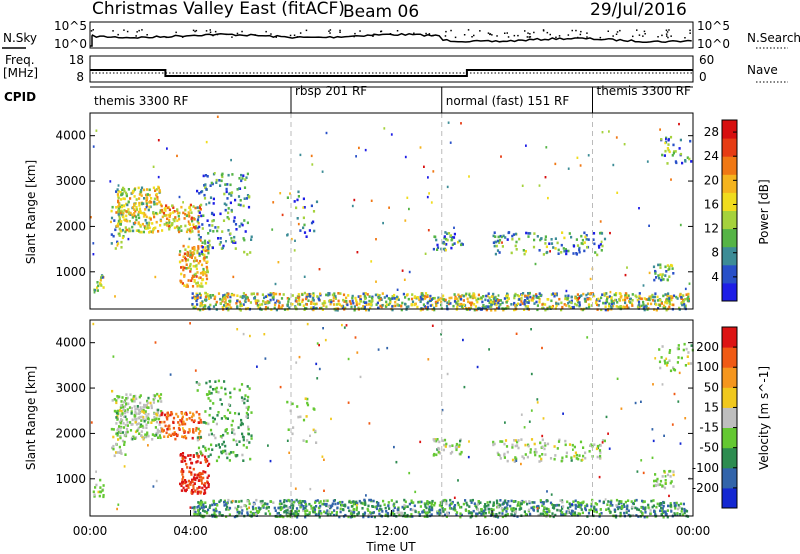 Image resolution: width=800 pixels, height=554 pixels. What do you see at coordinates (31, 418) in the screenshot?
I see `velocity-ylabel: Slant Range [km]` at bounding box center [31, 418].